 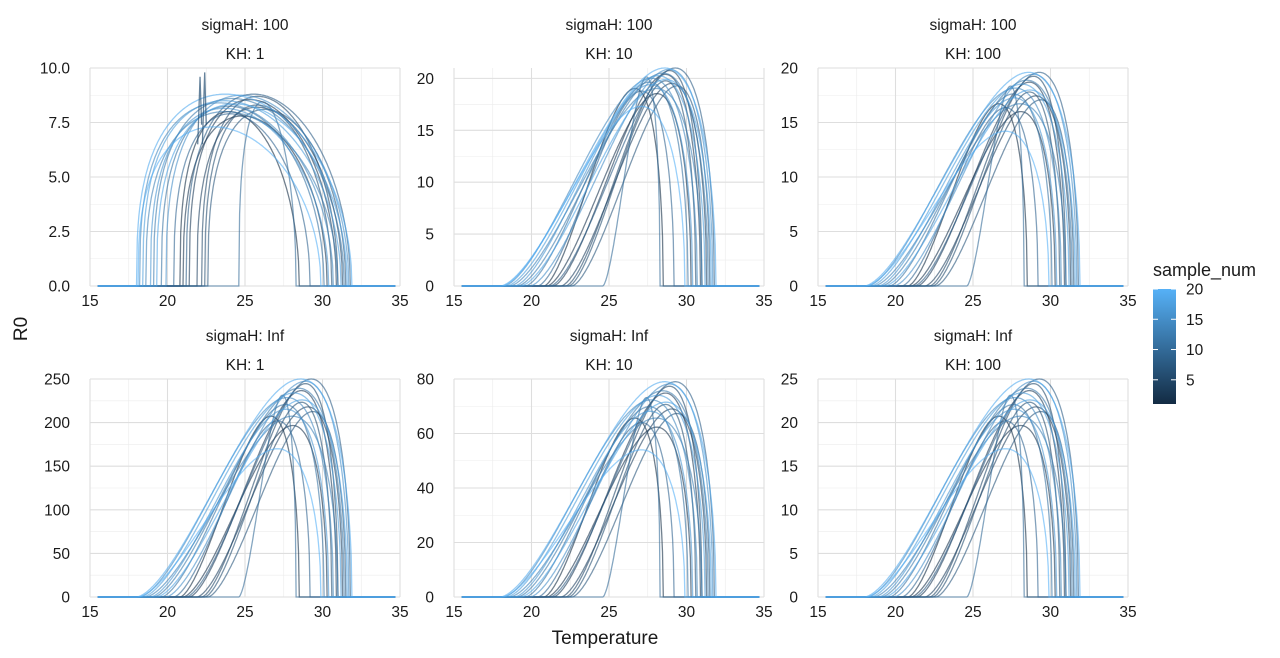 What do you see at coordinates (1195, 290) in the screenshot?
I see `legend-tick-label: 20` at bounding box center [1195, 290].